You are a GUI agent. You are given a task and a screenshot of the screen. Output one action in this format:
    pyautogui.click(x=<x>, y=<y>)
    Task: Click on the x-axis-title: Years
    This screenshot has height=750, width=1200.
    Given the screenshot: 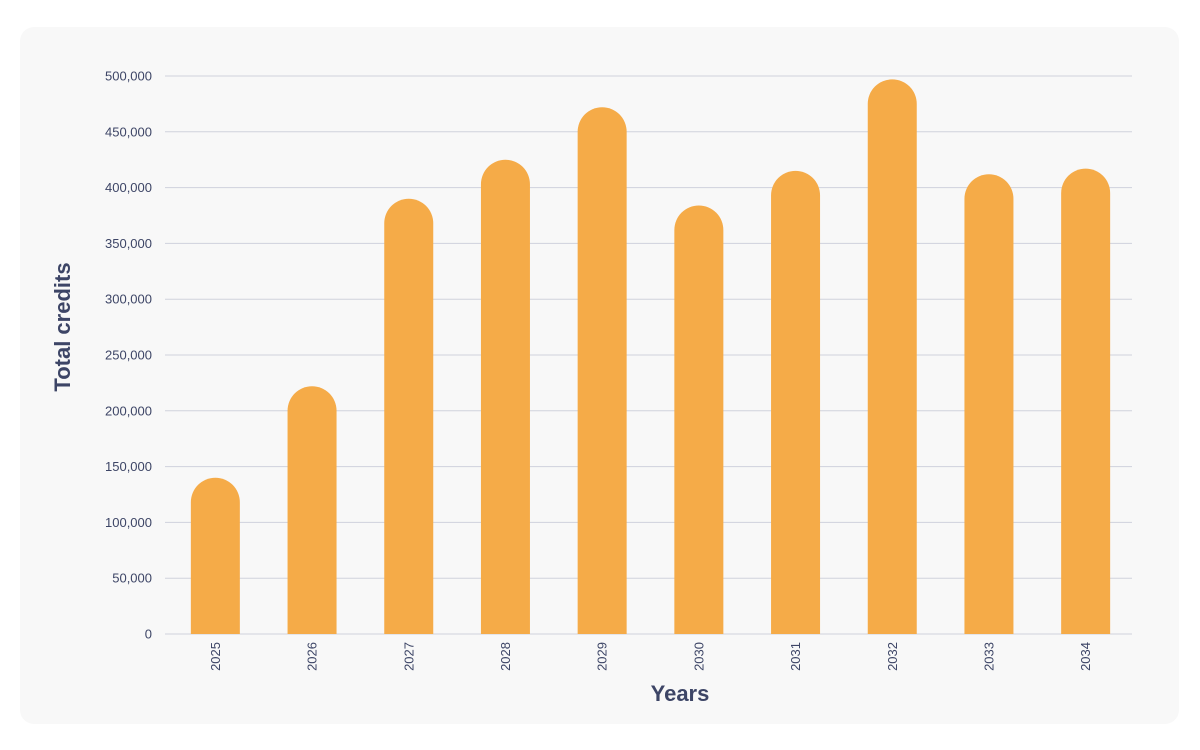 What is the action you would take?
    pyautogui.click(x=680, y=693)
    